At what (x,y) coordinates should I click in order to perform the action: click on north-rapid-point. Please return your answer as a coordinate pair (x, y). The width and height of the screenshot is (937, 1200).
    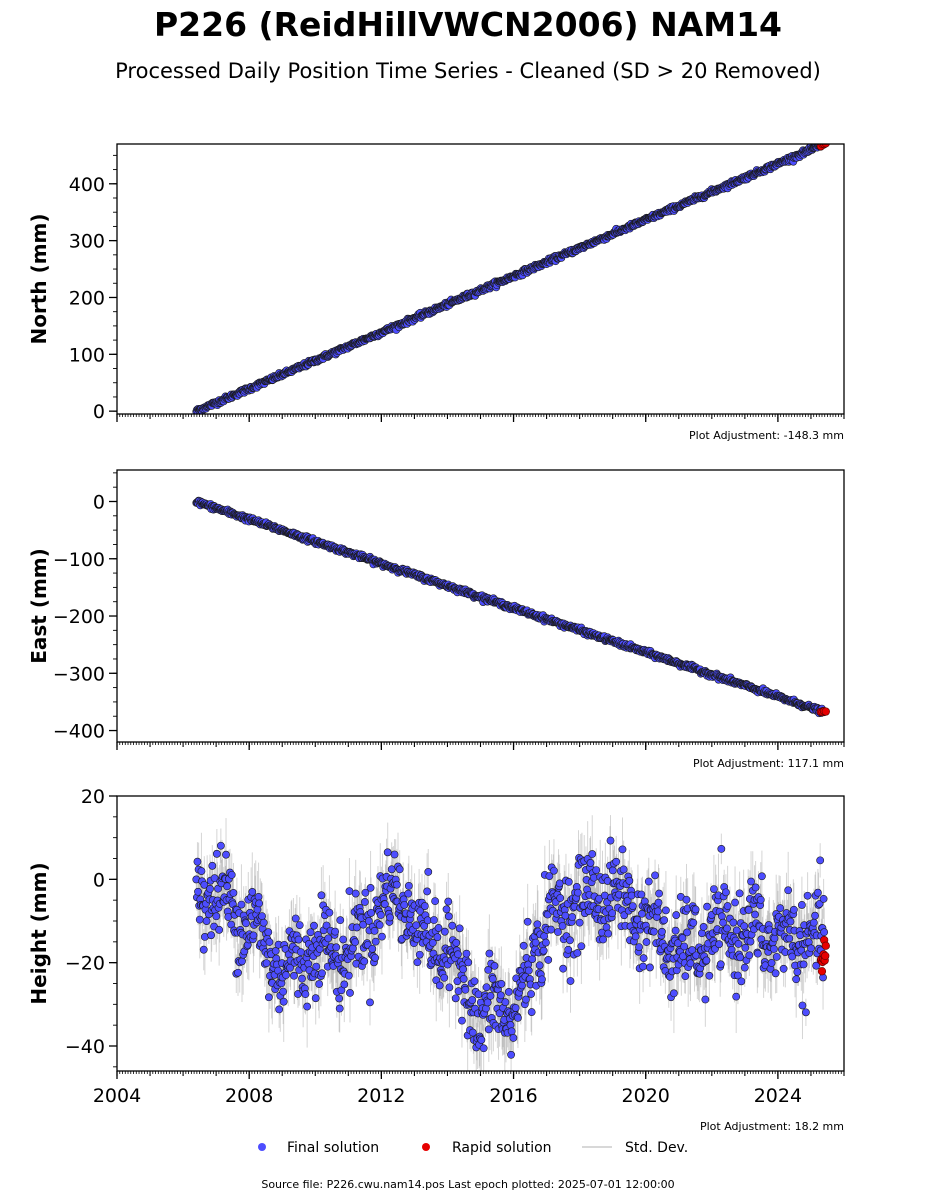
    Looking at the image, I should click on (825, 146).